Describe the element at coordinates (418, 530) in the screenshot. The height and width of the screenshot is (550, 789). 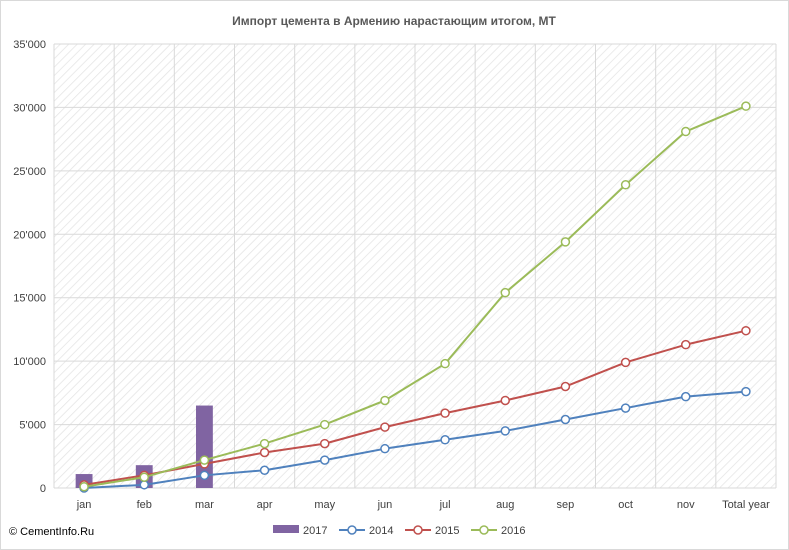
I see `legend-marker-2015` at that location.